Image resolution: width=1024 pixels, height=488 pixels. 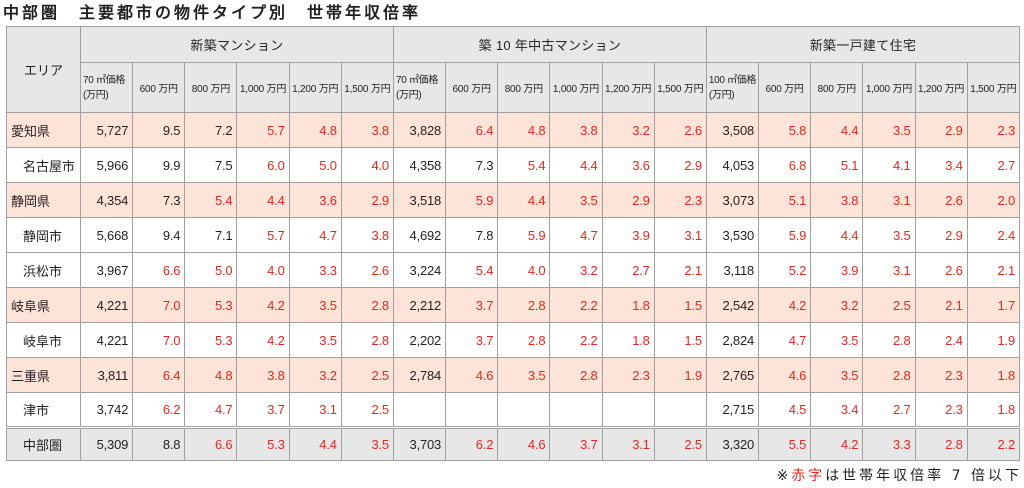 What do you see at coordinates (941, 270) in the screenshot?
I see `new-house-ratio-cell: 2.6` at bounding box center [941, 270].